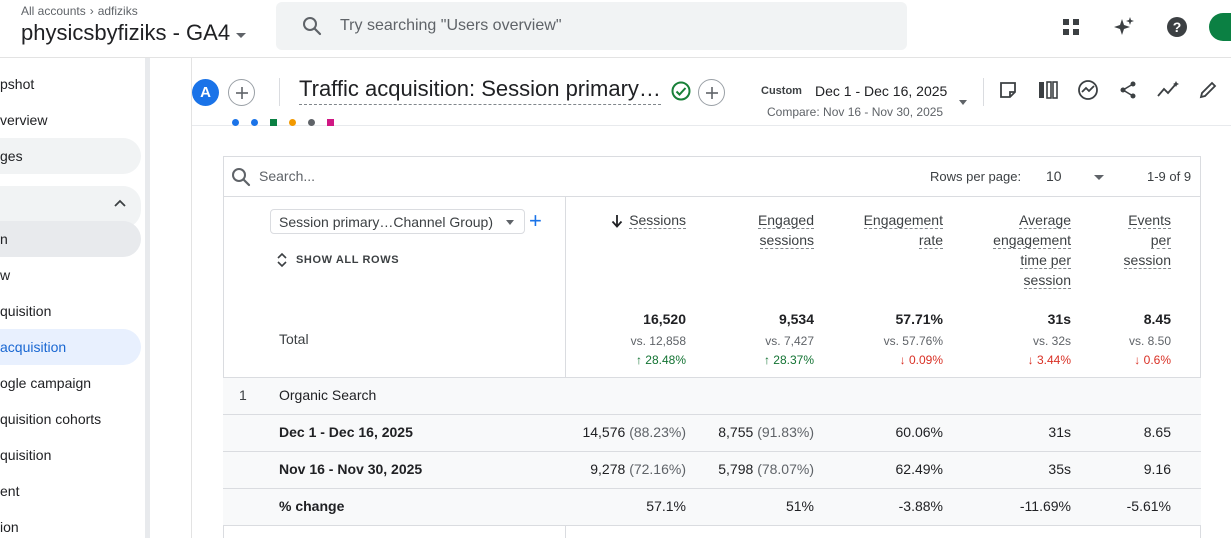 This screenshot has width=1231, height=538. Describe the element at coordinates (70, 239) in the screenshot. I see `sidebar-item-acquisition: n` at that location.